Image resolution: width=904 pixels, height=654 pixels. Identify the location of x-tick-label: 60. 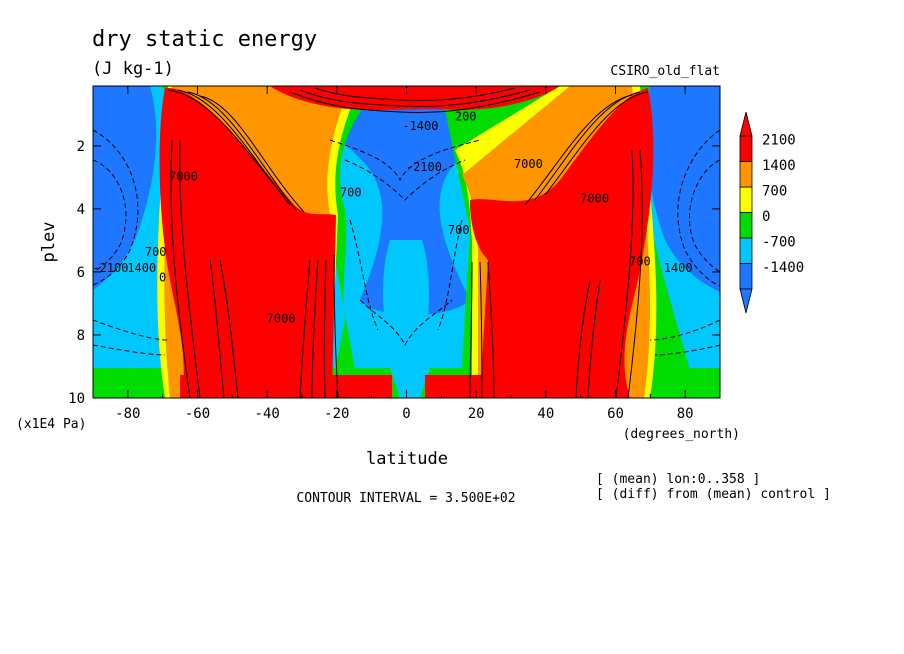
(615, 414).